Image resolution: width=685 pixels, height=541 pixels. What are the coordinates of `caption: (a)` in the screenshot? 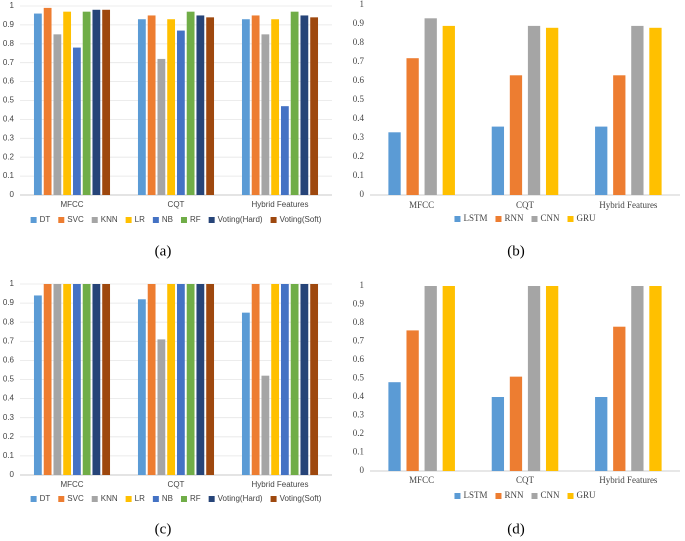 It's located at (163, 251).